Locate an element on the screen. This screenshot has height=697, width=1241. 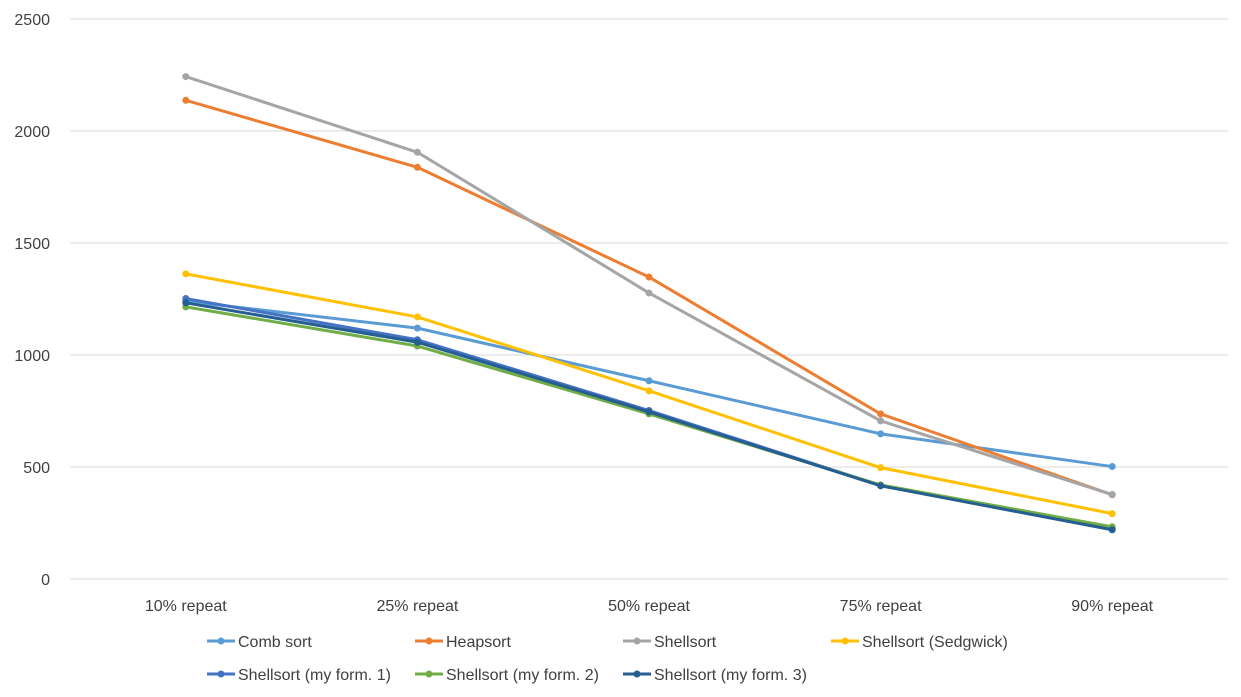
y-axis-ticks: 0 500 1000 1500 2000 2500 is located at coordinates (32, 300).